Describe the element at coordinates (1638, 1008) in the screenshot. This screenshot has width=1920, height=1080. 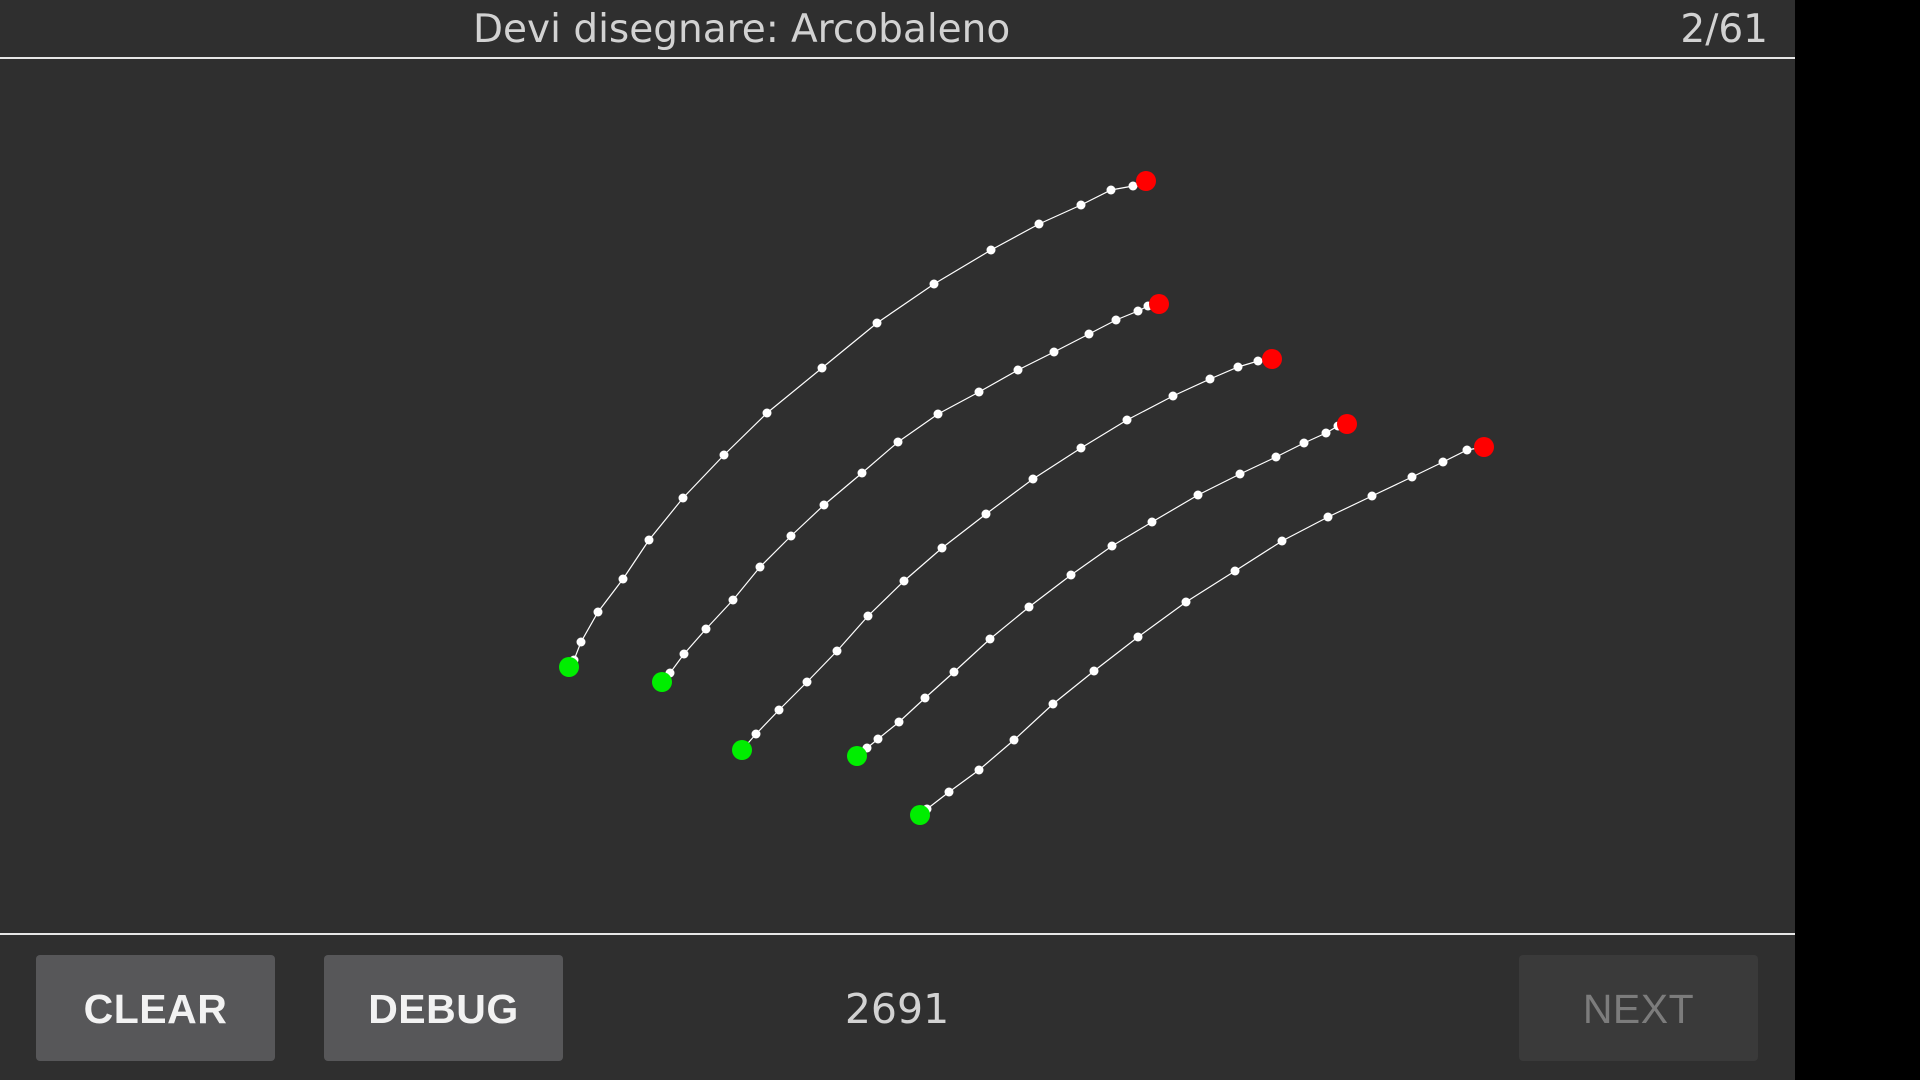
I see `next-button: NEXT` at that location.